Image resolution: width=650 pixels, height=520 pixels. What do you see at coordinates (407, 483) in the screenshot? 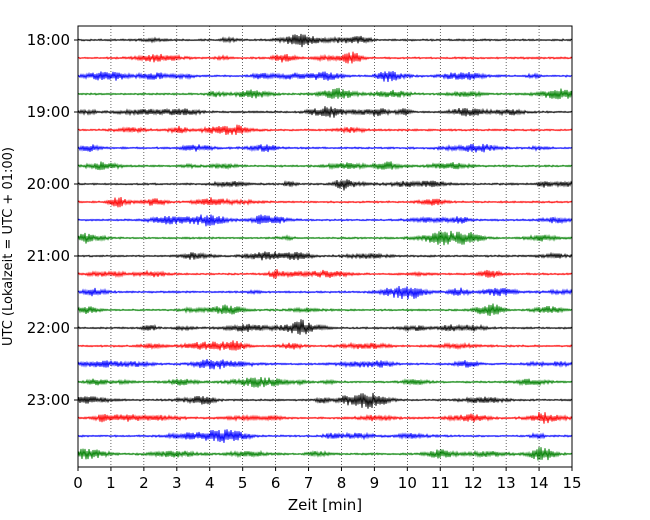
I see `x-tick-label: 10` at bounding box center [407, 483].